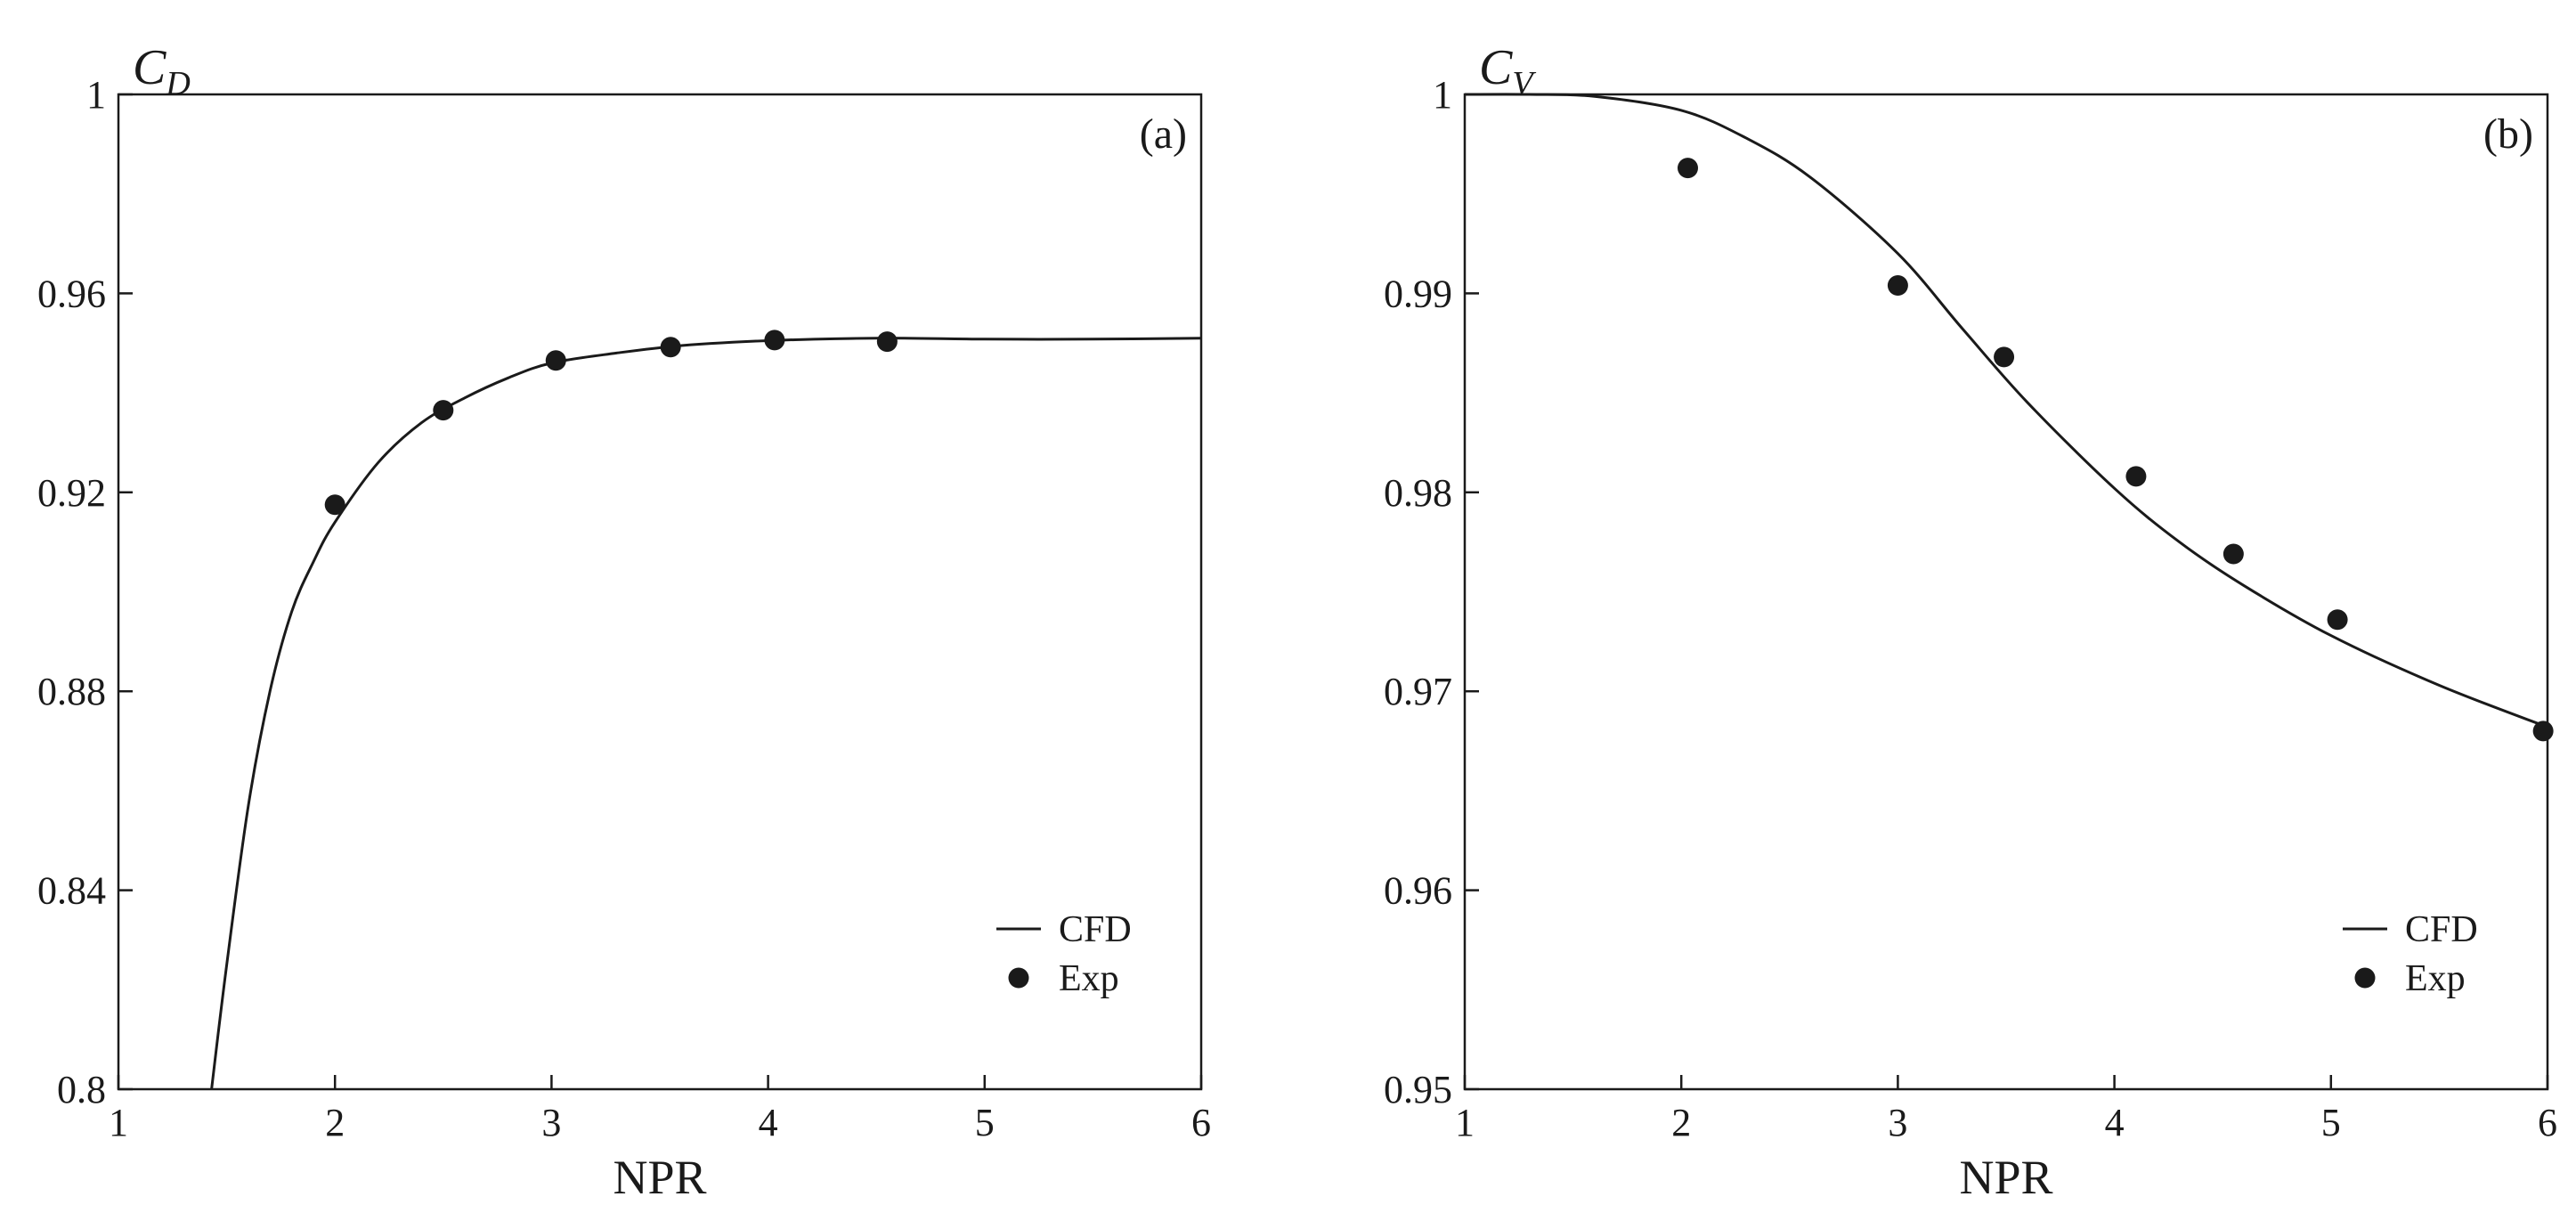 The height and width of the screenshot is (1213, 2576). Describe the element at coordinates (1163, 134) in the screenshot. I see `panel-label: (a)` at that location.